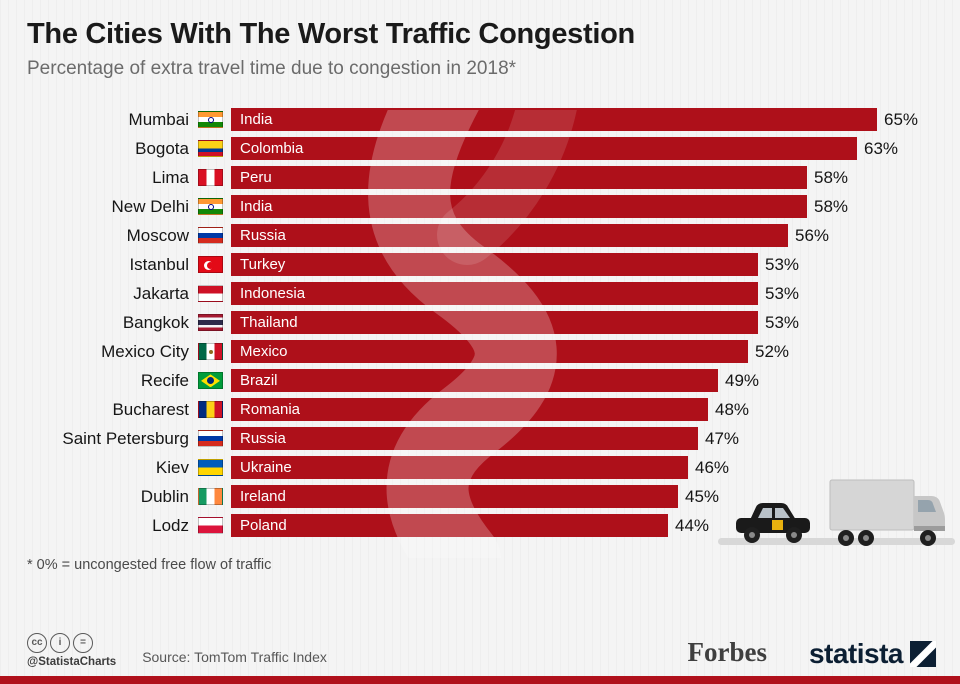 This screenshot has height=684, width=960. I want to click on value-label: 63%, so click(881, 148).